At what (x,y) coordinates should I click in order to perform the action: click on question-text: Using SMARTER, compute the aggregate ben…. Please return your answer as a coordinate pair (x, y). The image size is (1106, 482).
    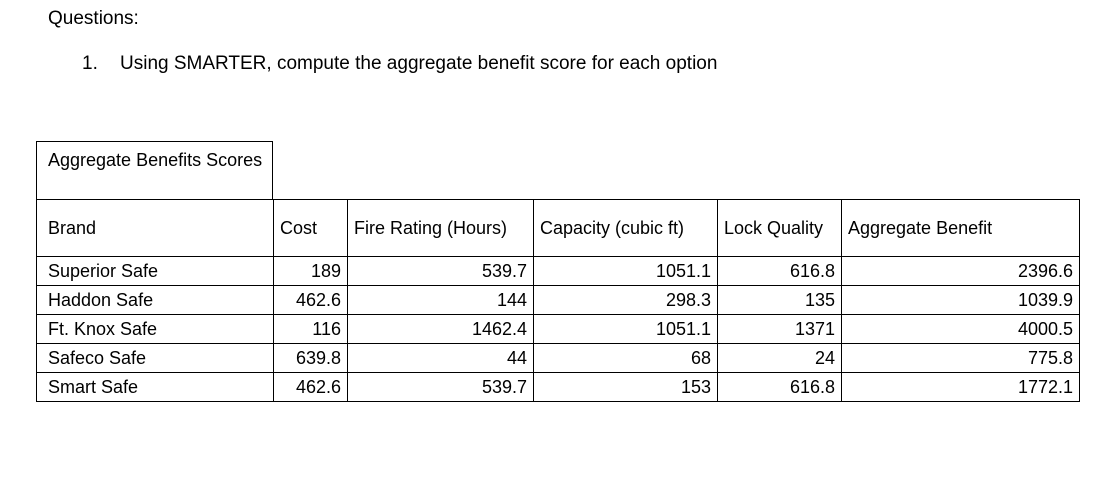
    Looking at the image, I should click on (419, 63).